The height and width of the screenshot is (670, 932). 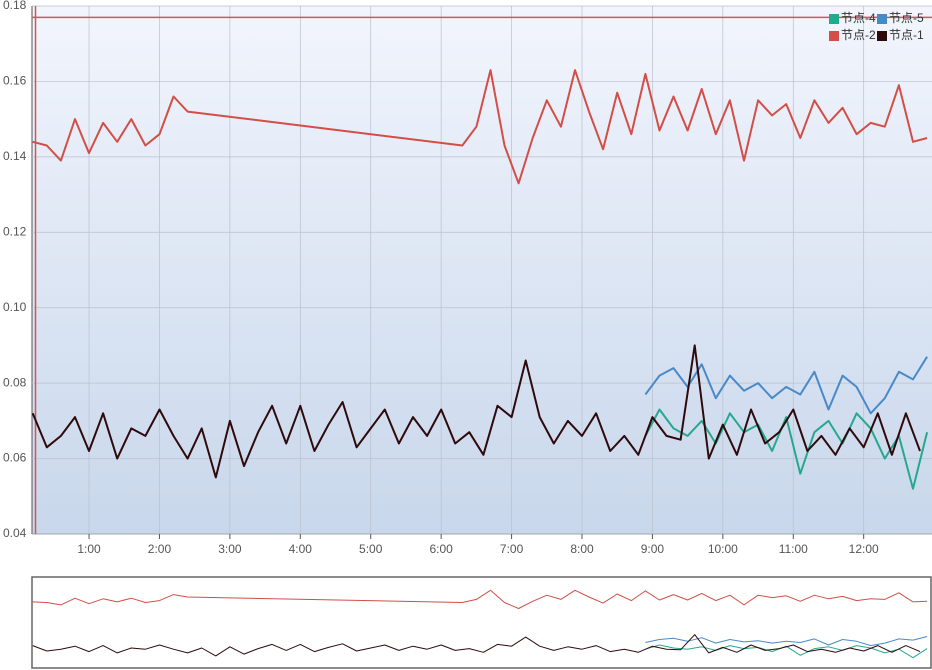 I want to click on legend-label: 节点-4, so click(x=858, y=18).